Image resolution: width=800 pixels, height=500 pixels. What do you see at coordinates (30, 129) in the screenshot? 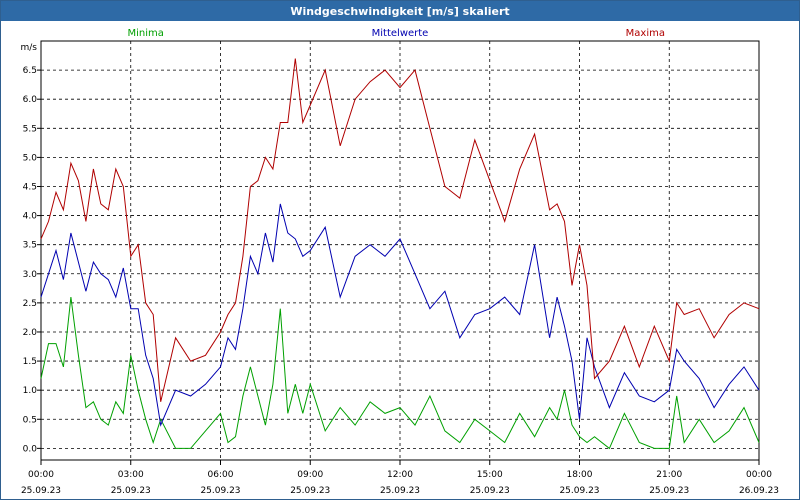
I see `y-tick-label: 5.5` at bounding box center [30, 129].